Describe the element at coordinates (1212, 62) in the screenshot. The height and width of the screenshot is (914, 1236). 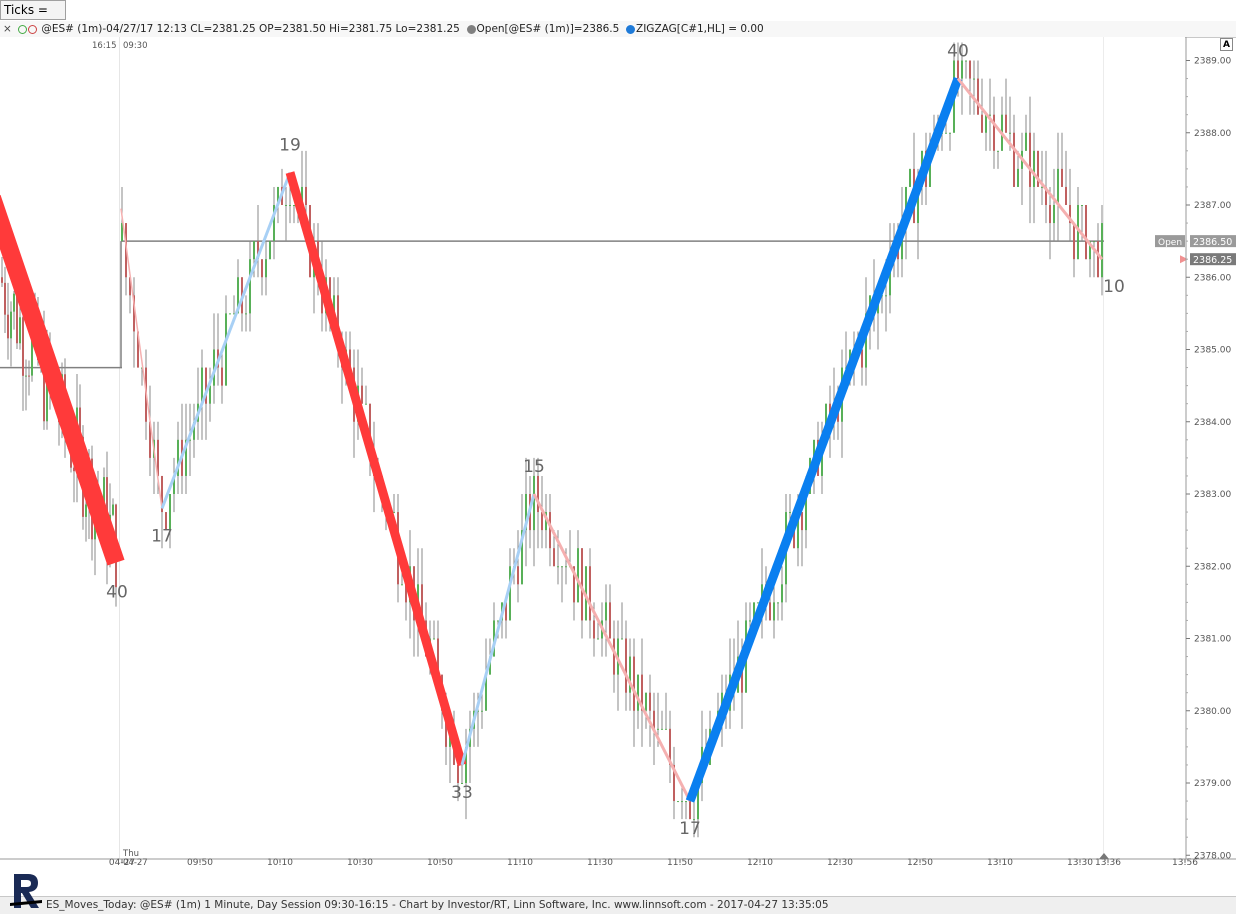
I see `y-tick-label: 2389.00` at that location.